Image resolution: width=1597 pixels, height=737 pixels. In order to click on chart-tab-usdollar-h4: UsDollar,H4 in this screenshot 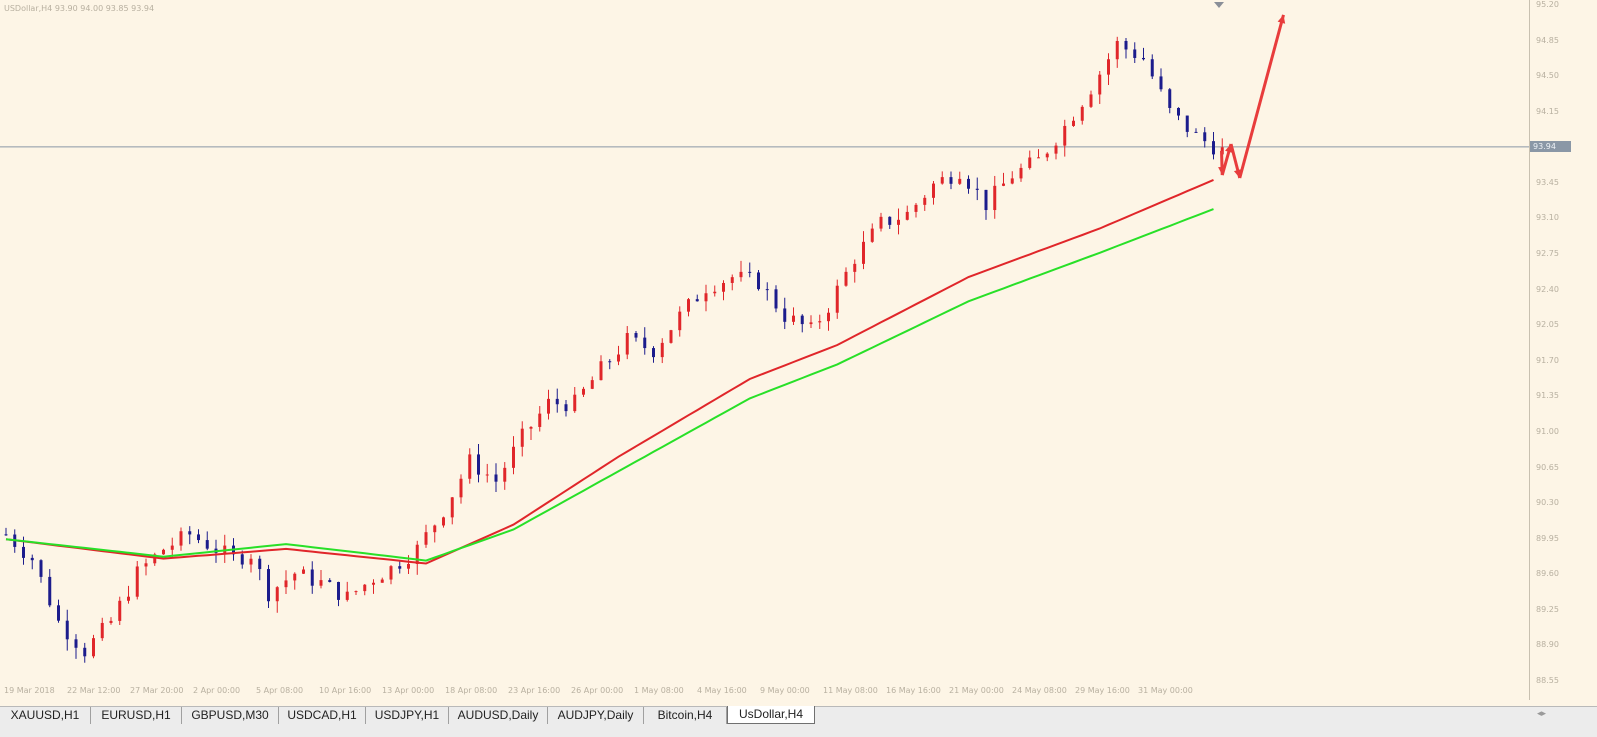, I will do `click(771, 715)`.